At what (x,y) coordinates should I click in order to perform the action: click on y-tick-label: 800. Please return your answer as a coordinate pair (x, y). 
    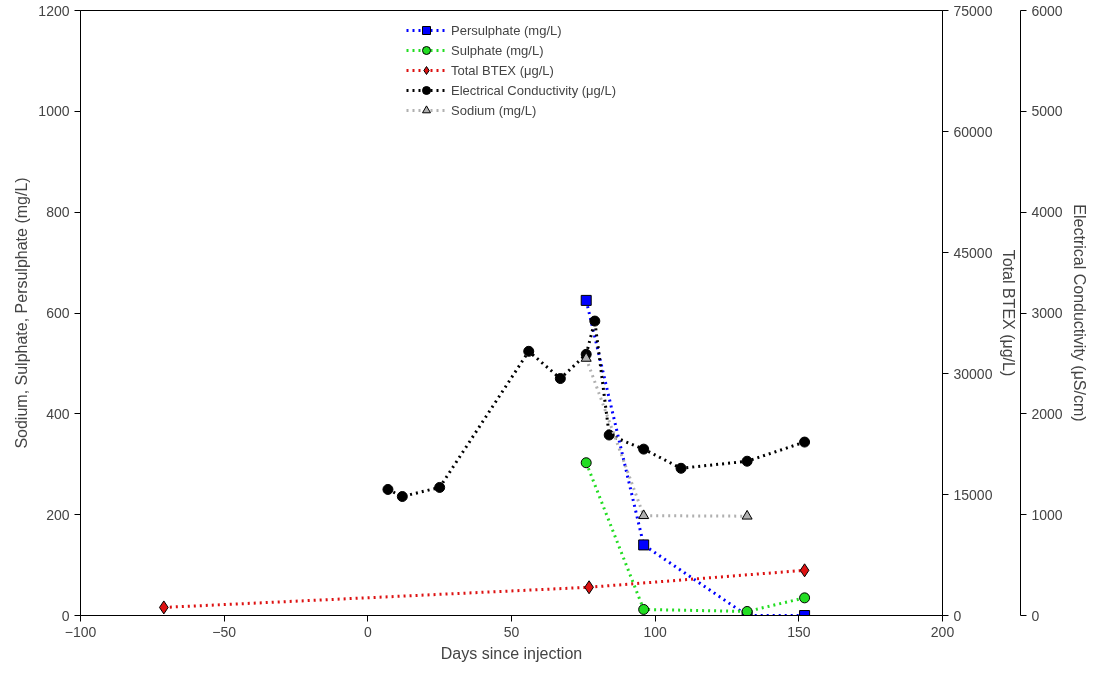
    Looking at the image, I should click on (58, 212).